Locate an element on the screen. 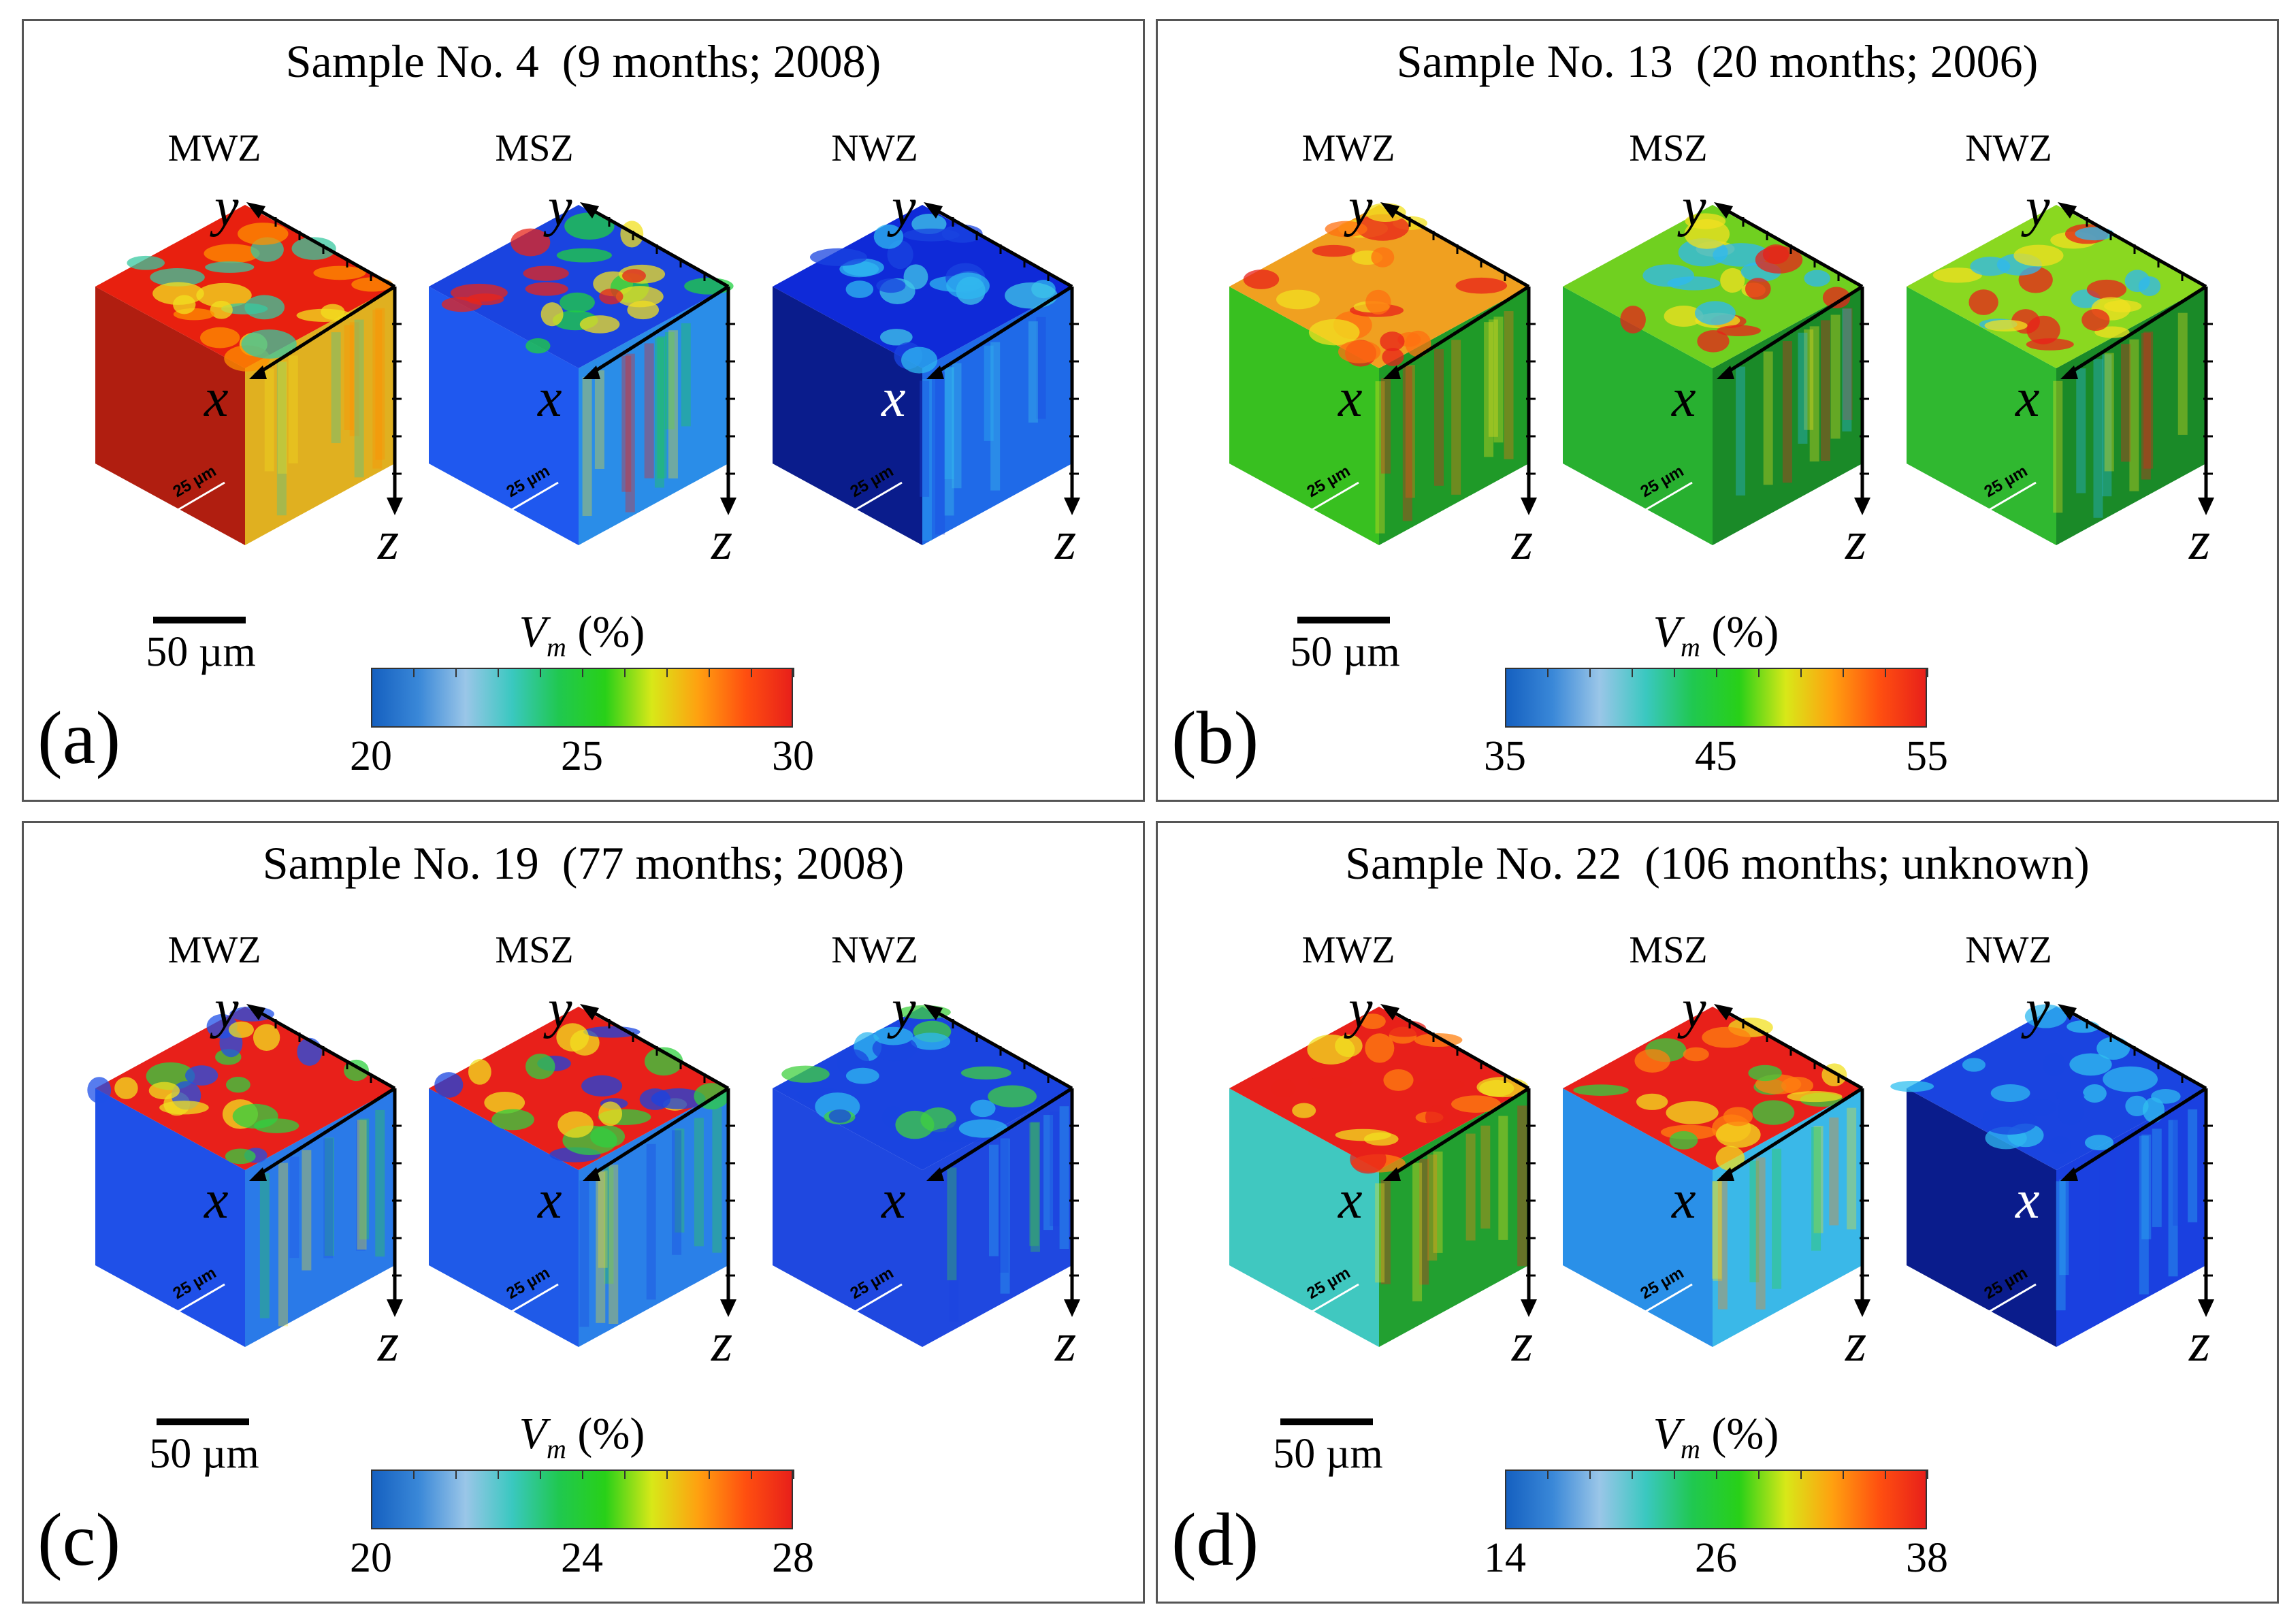  zone-label: MSZ is located at coordinates (1668, 950).